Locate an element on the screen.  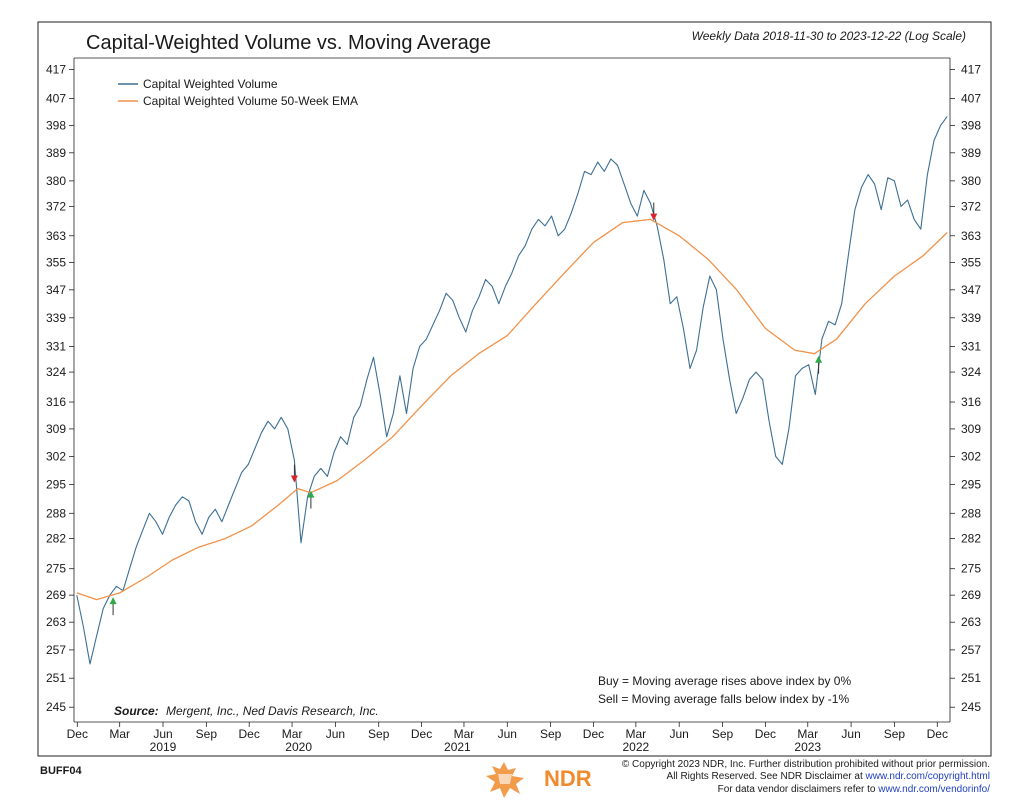
y-tick-label-left: 251 is located at coordinates (56, 678).